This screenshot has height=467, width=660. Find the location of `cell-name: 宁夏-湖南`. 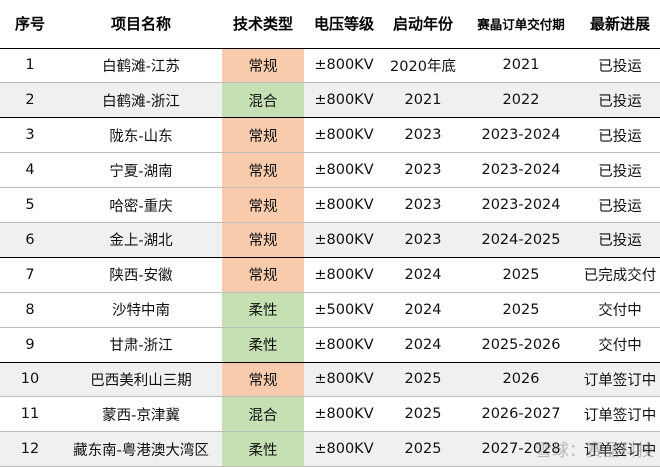

cell-name: 宁夏-湖南 is located at coordinates (141, 170).